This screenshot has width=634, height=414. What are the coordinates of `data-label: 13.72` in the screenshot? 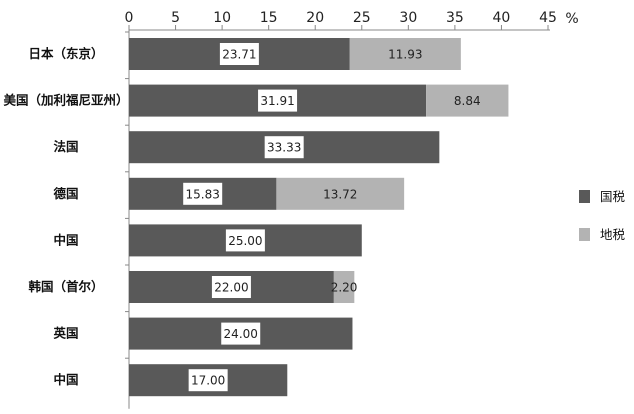 It's located at (340, 194).